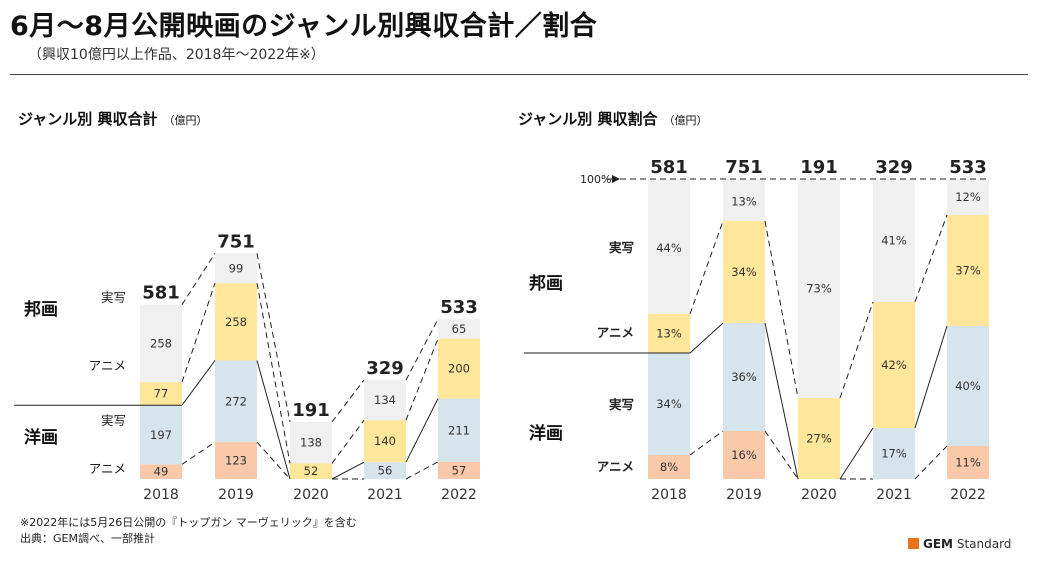 The image size is (1040, 561). I want to click on data-label: 57, so click(459, 470).